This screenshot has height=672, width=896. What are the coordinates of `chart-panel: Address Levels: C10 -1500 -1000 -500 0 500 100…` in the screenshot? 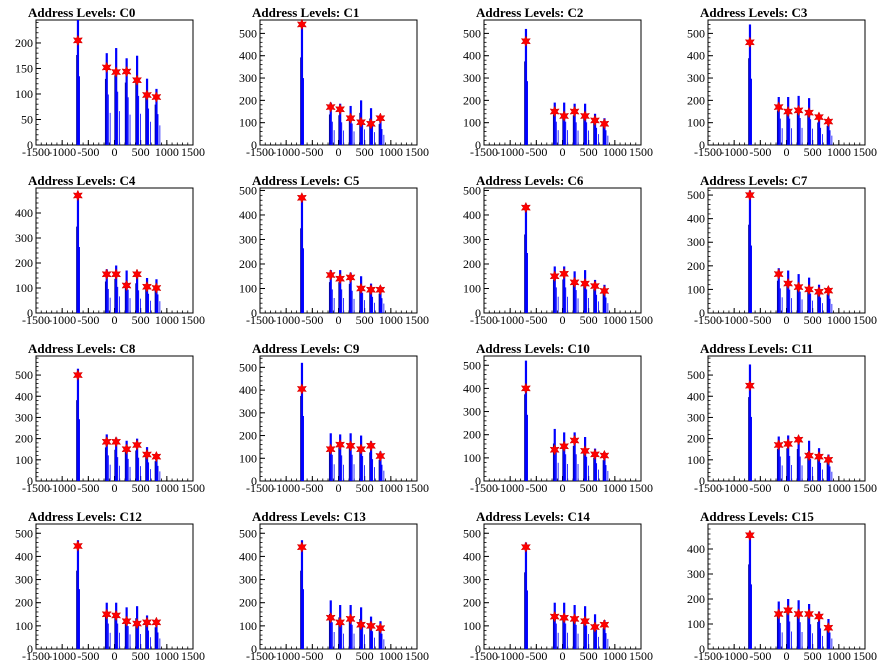 It's located at (560, 420).